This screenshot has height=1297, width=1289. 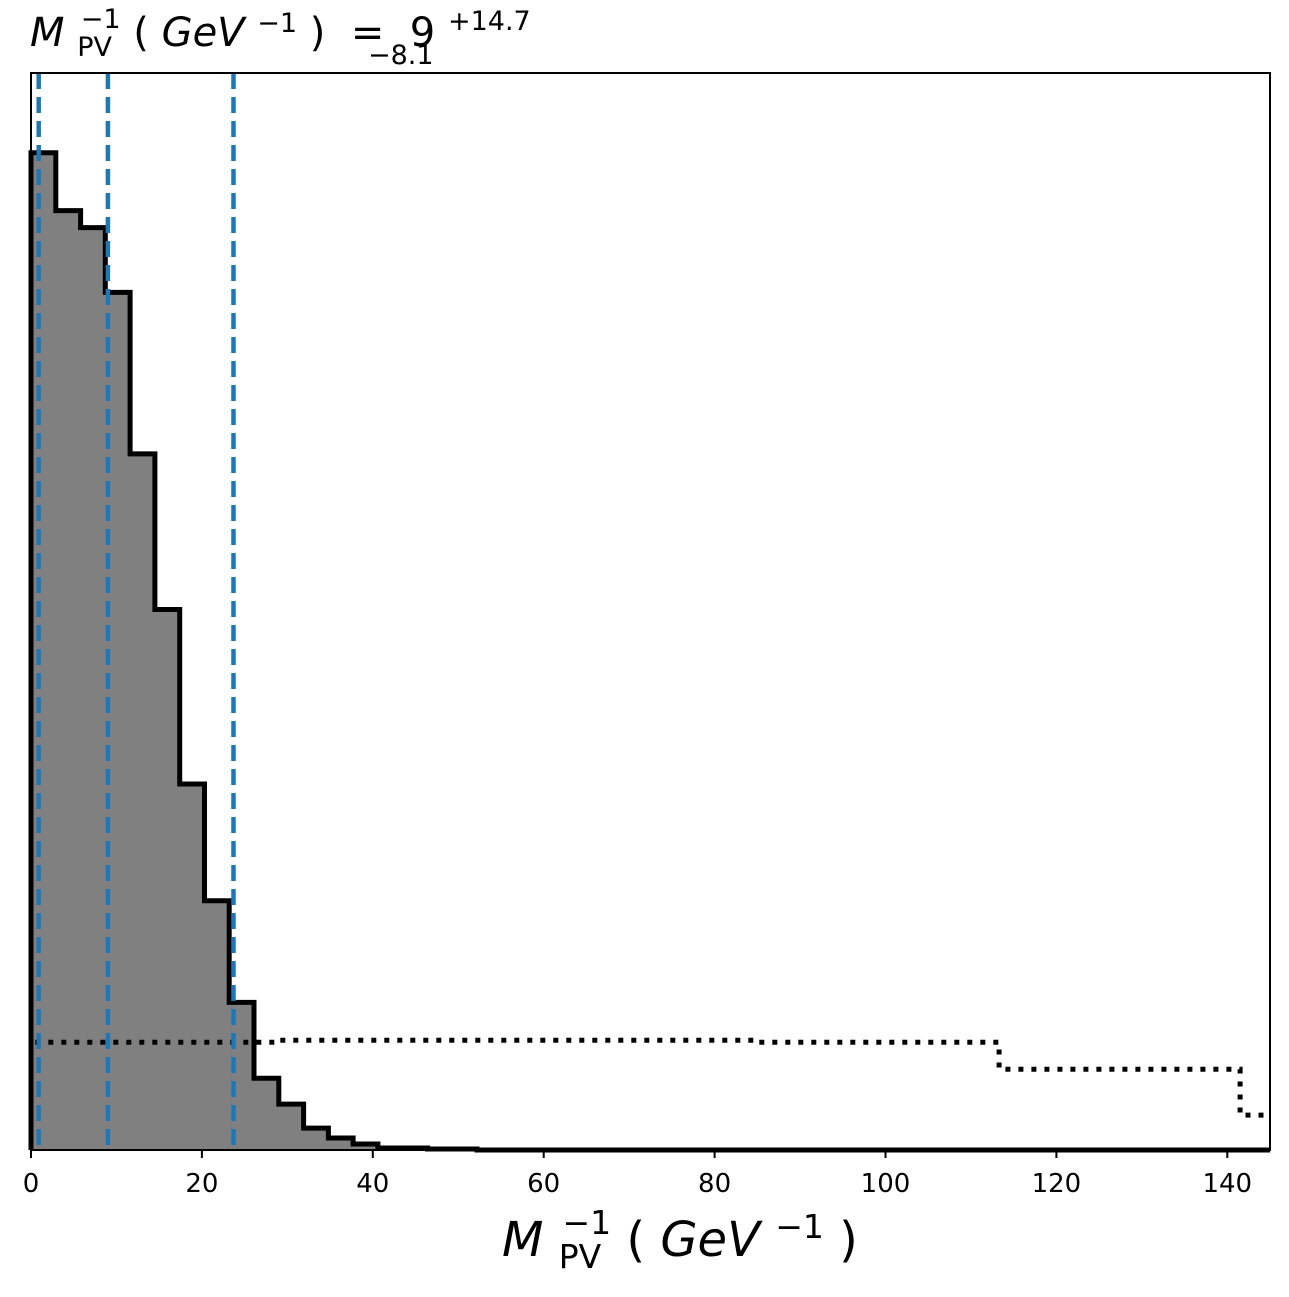 I want to click on x-axis: 0 20 40 60 80 100 120 140, so click(x=637, y=1174).